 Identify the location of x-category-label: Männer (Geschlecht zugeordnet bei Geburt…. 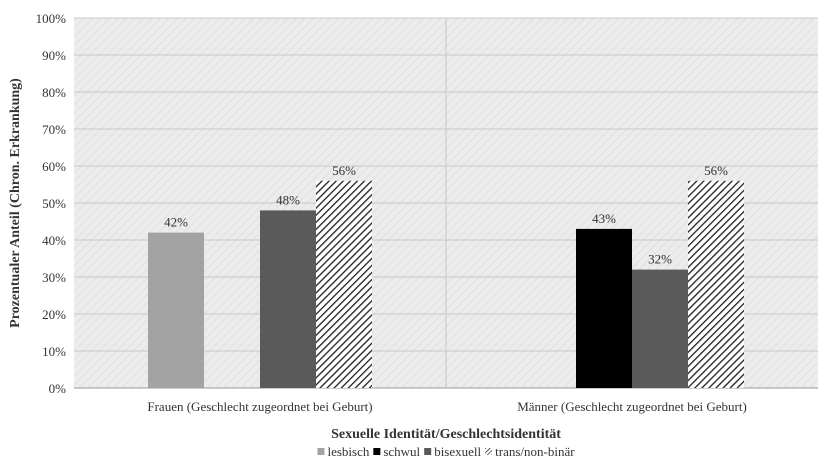
(632, 406).